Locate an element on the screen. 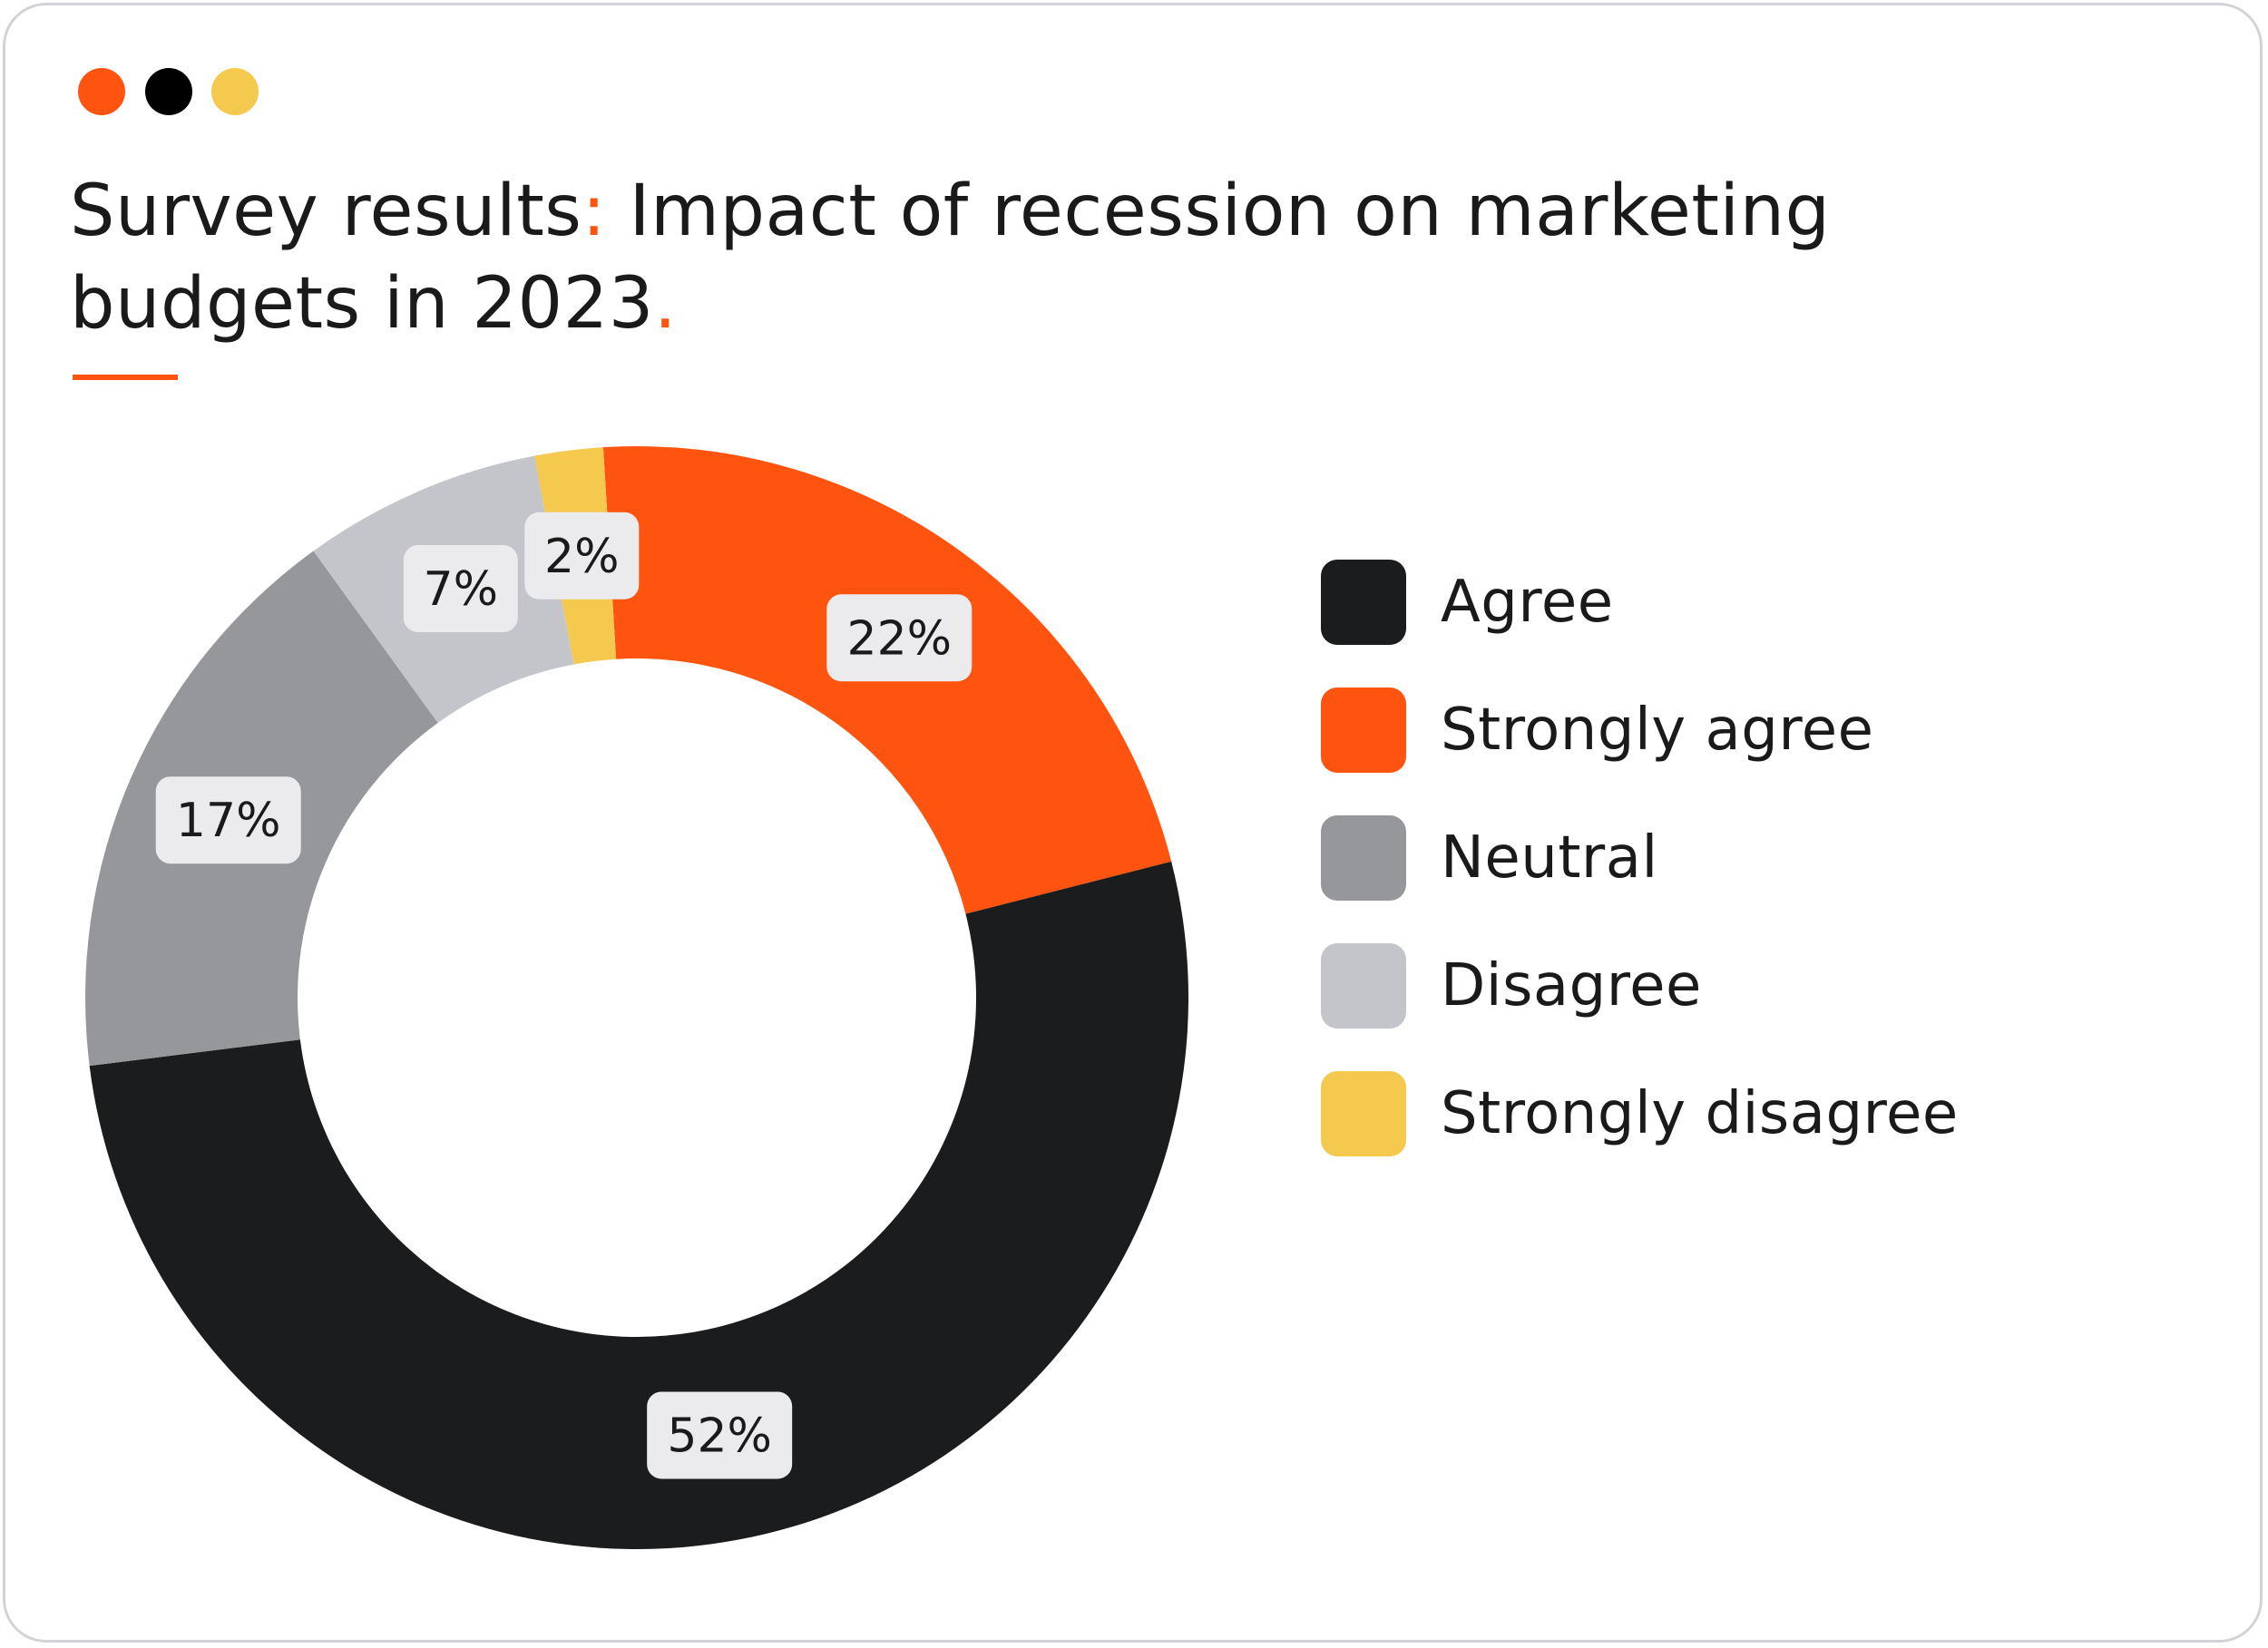 The width and height of the screenshot is (2268, 1648). title-underline is located at coordinates (126, 377).